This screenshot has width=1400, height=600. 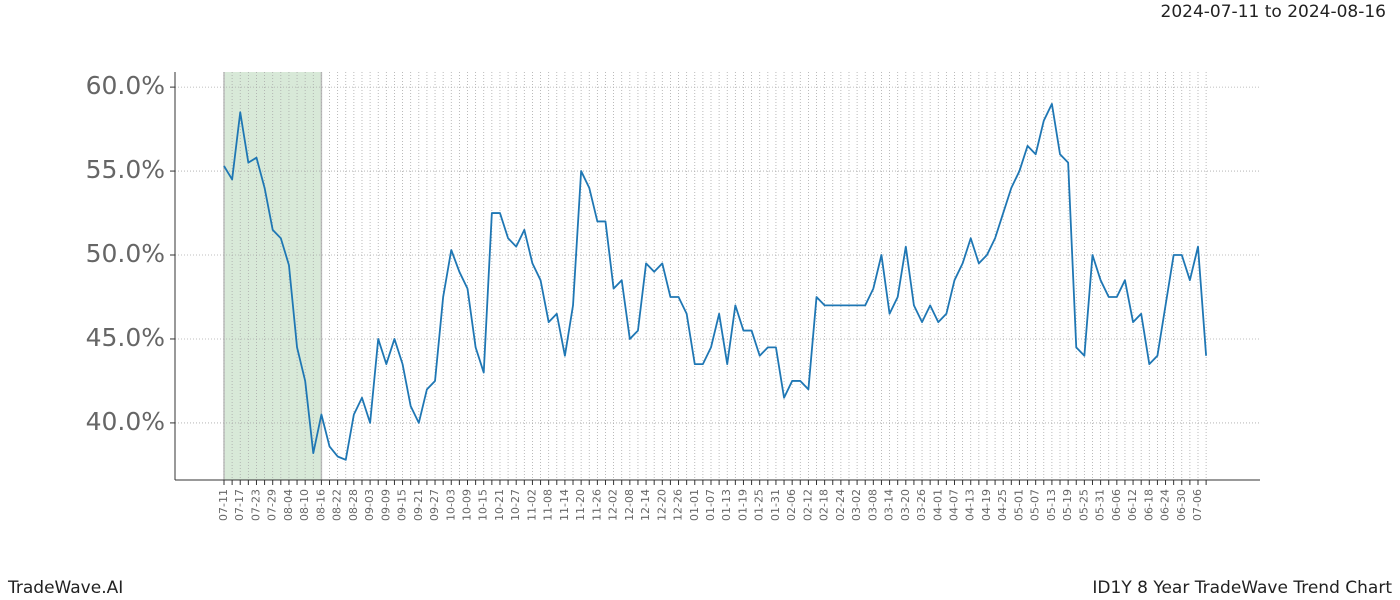 I want to click on x-tick-label: 09-15, so click(x=402, y=505).